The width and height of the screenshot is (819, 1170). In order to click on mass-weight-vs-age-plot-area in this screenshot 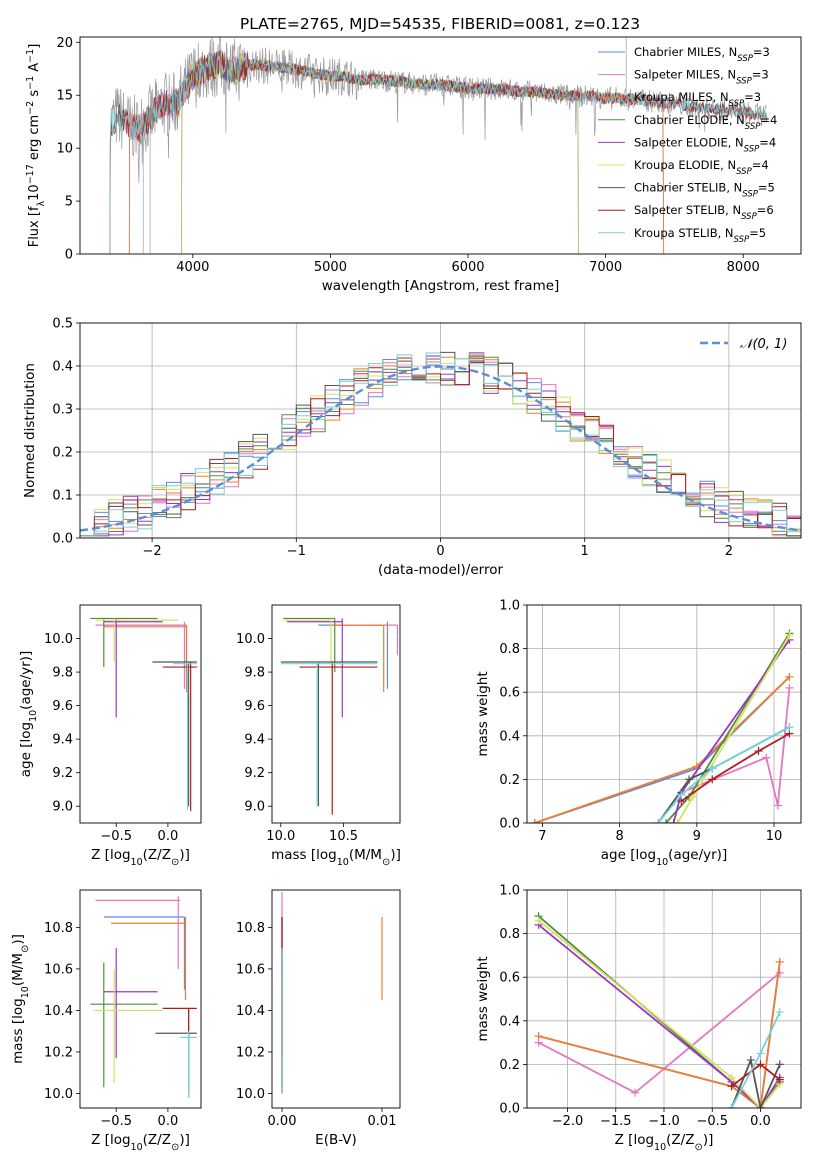, I will do `click(662, 726)`.